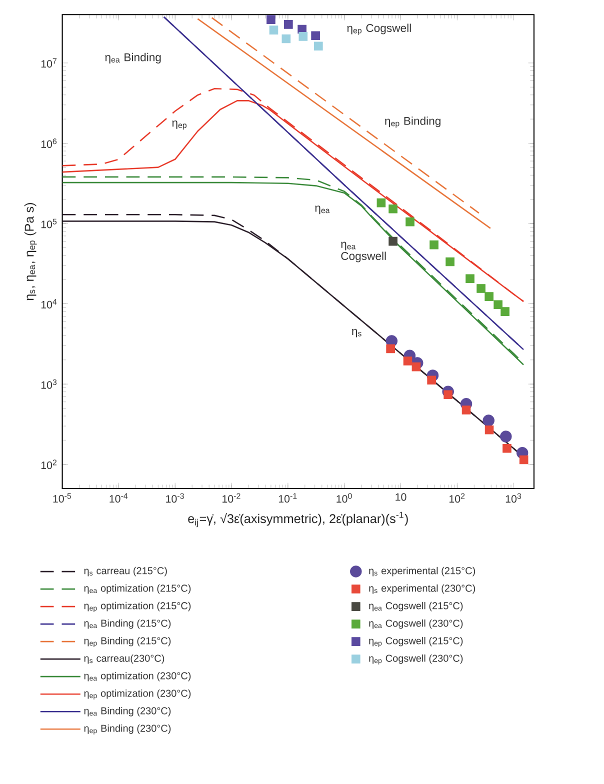 Image resolution: width=604 pixels, height=784 pixels. I want to click on x-tick-label: 10$^{-5}$, so click(62, 498).